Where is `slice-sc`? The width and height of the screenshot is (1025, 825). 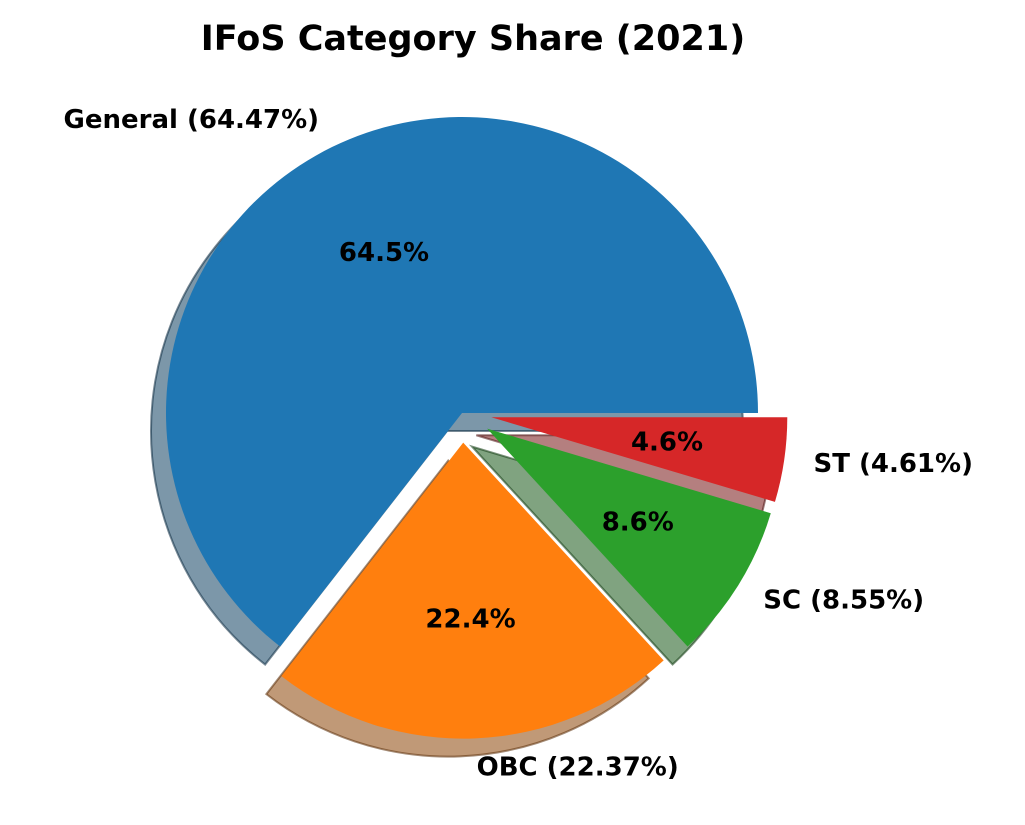
slice-sc is located at coordinates (629, 537).